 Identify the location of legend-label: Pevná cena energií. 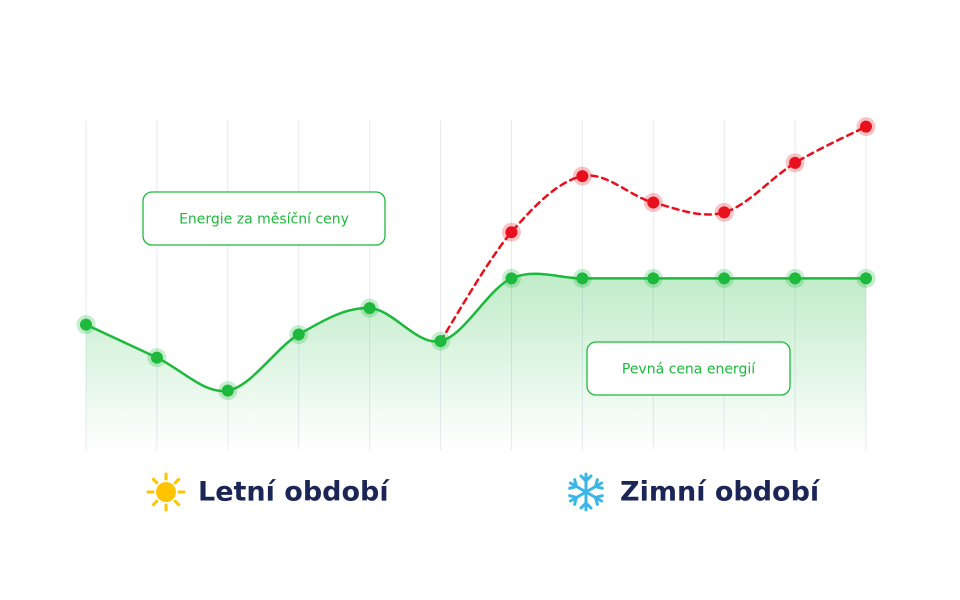
(689, 370).